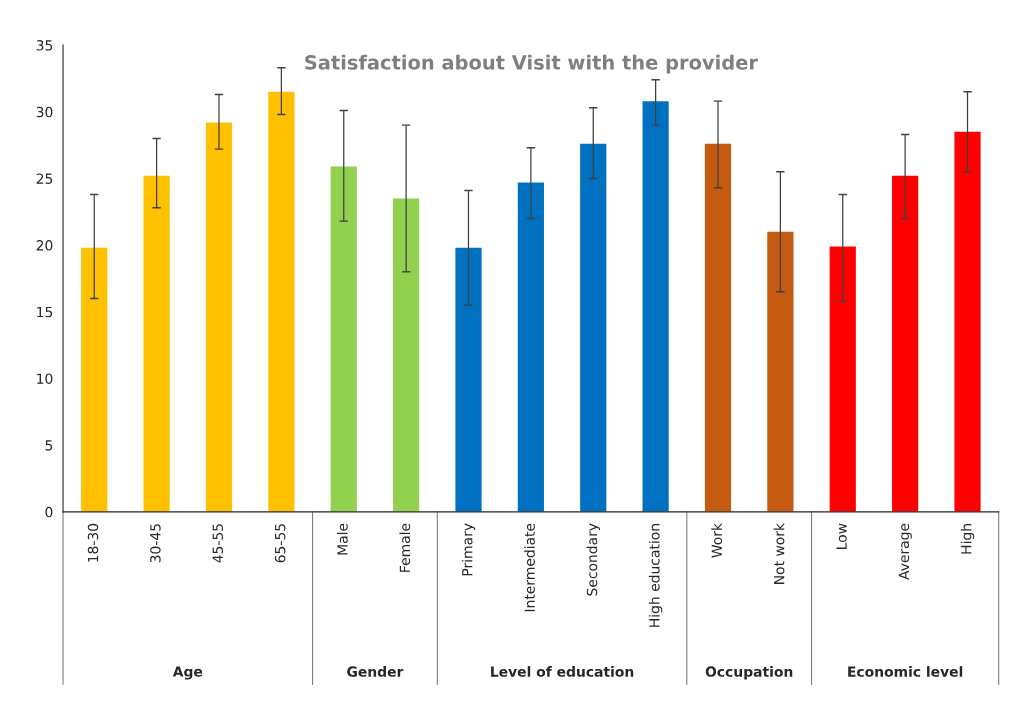 This screenshot has width=1017, height=705. I want to click on y-tick-label: 5, so click(49, 445).